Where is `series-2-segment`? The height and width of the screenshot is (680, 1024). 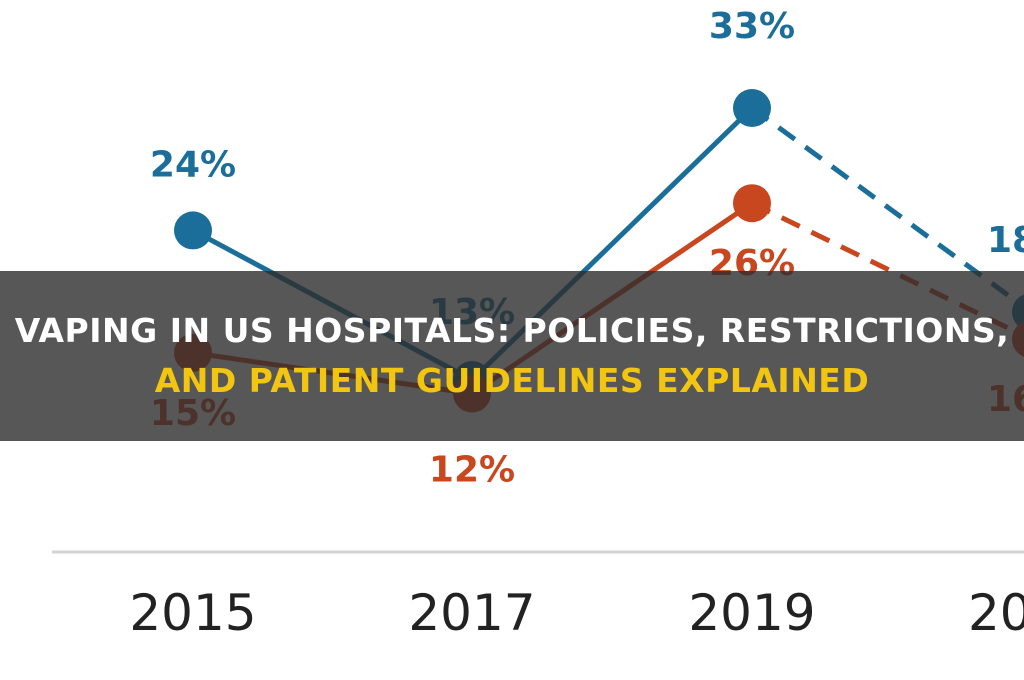
series-2-segment is located at coordinates (887, 269).